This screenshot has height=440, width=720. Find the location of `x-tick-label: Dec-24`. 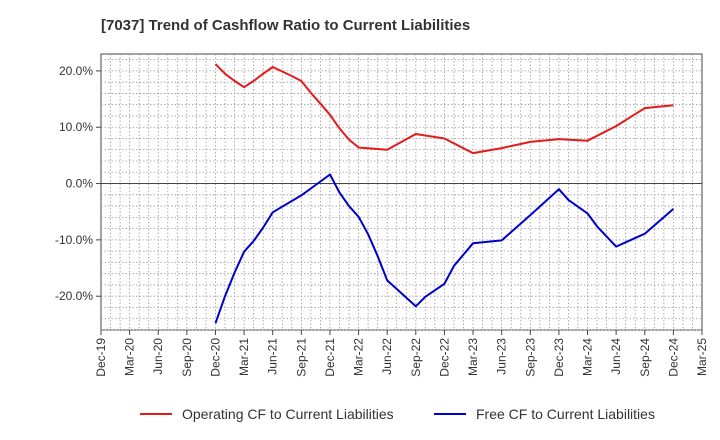

x-tick-label: Dec-24 is located at coordinates (673, 357).